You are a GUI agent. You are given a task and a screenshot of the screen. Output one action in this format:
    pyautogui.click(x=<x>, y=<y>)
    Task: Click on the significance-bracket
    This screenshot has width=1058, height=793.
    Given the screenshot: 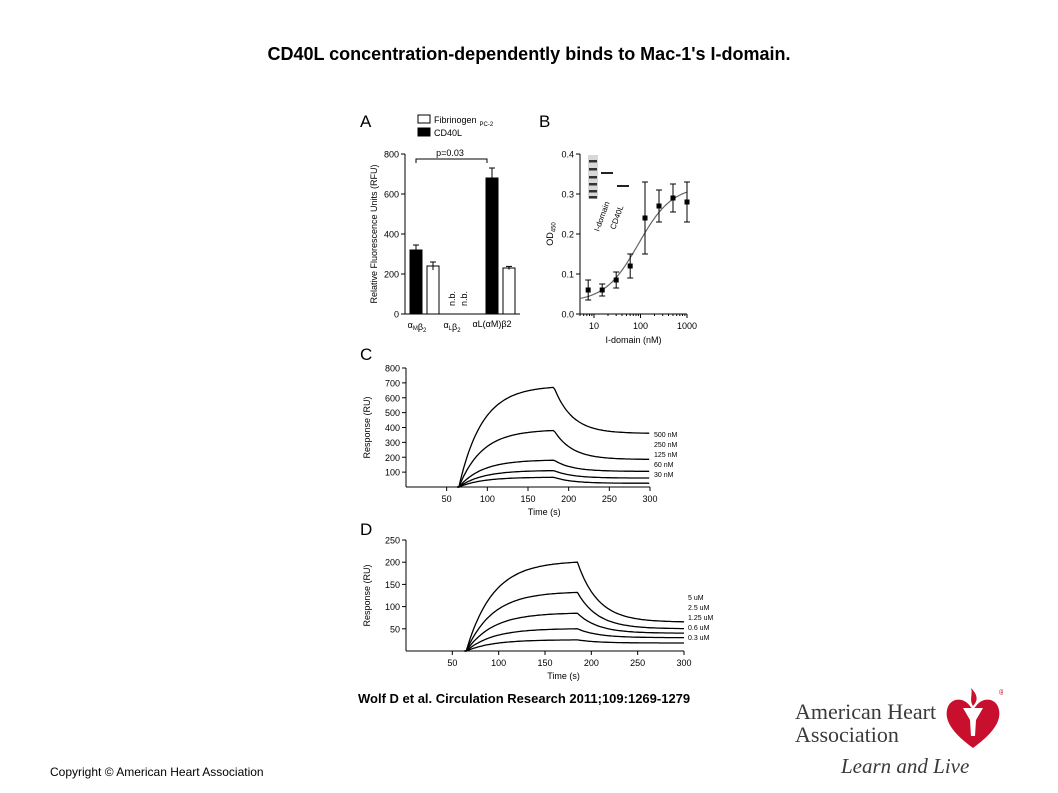 What is the action you would take?
    pyautogui.click(x=451, y=160)
    